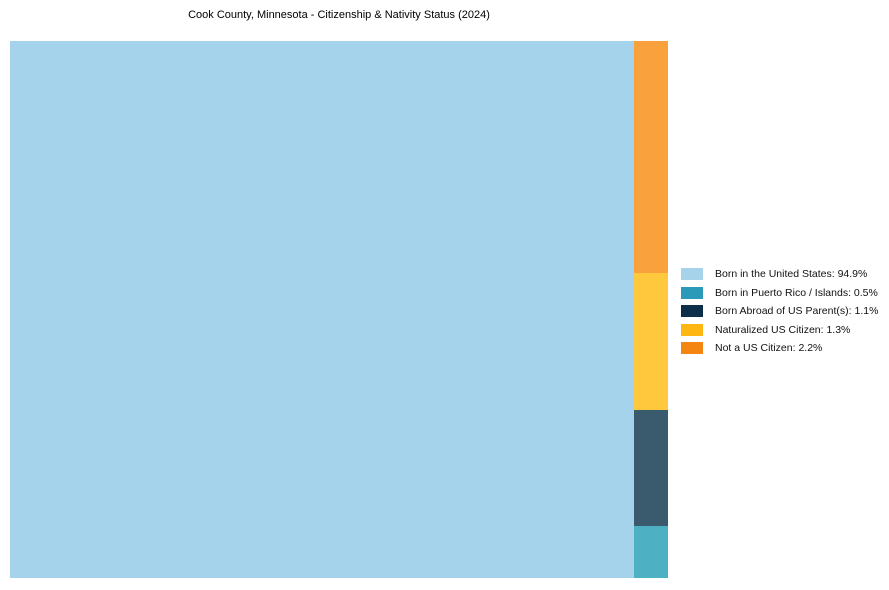 Image resolution: width=889 pixels, height=590 pixels. What do you see at coordinates (651, 552) in the screenshot?
I see `treemap-block-puerto-rico` at bounding box center [651, 552].